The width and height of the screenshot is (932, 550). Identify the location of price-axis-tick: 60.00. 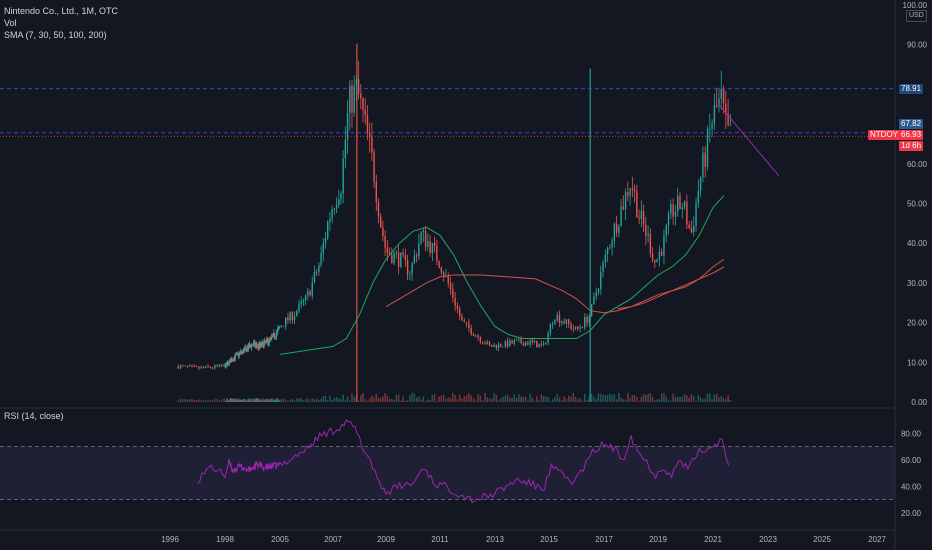
(917, 164).